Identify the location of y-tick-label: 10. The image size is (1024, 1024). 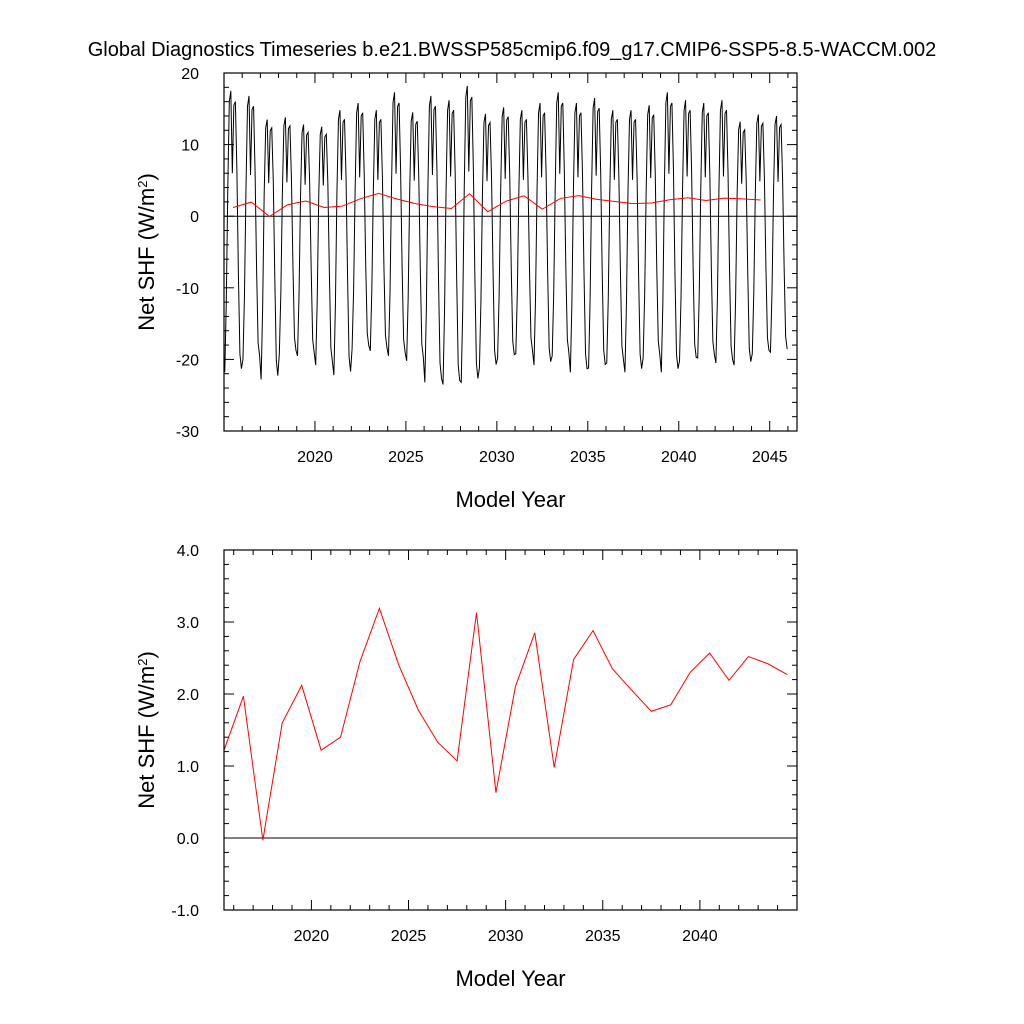
(190, 146).